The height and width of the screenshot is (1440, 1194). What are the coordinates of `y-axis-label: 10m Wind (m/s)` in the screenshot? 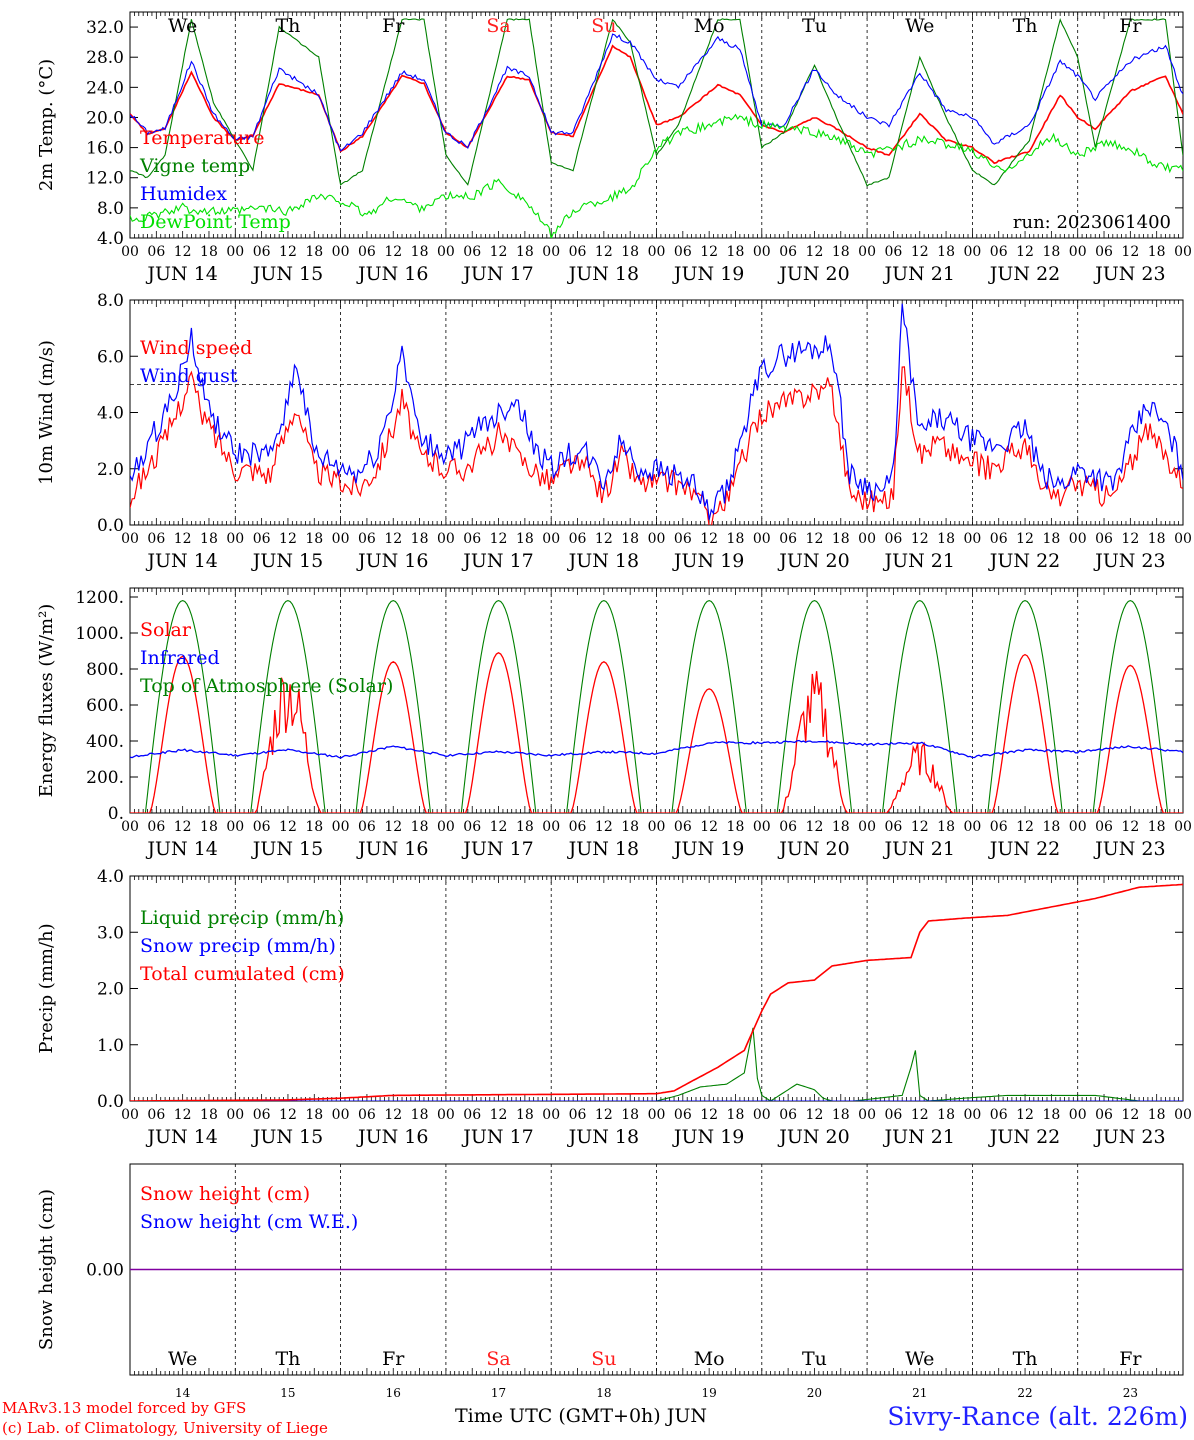 It's located at (46, 412).